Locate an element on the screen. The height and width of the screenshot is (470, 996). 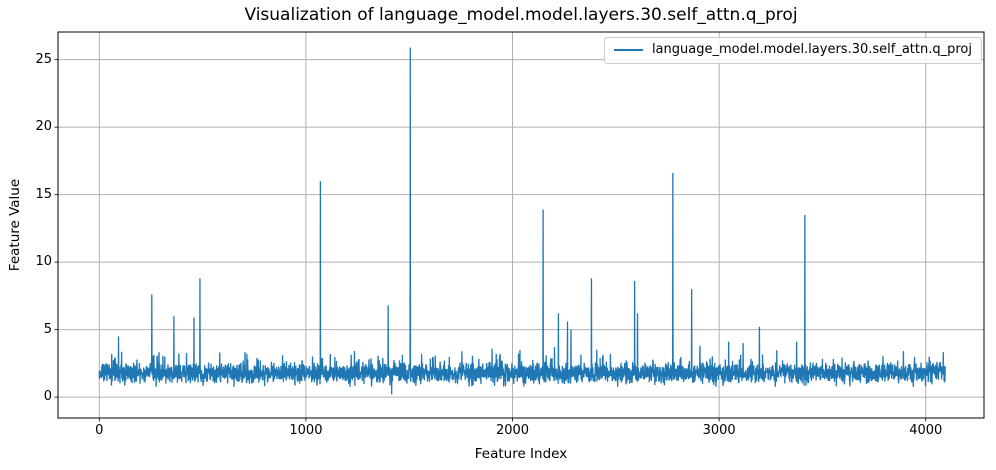
x-tick-label: 1000 is located at coordinates (306, 430).